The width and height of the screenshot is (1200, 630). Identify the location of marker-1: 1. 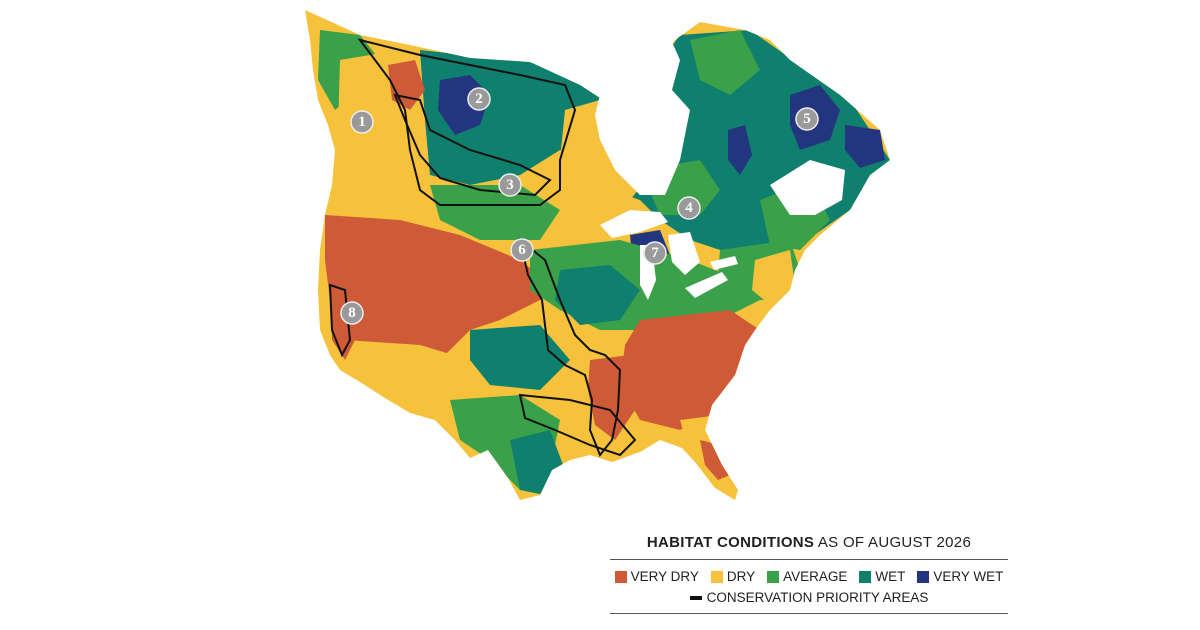
(362, 122).